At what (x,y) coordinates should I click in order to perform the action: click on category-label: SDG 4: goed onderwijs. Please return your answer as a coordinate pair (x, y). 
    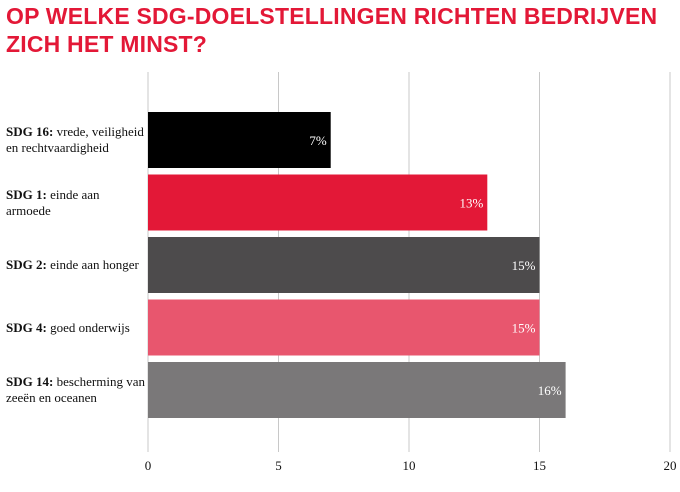
    Looking at the image, I should click on (76, 328).